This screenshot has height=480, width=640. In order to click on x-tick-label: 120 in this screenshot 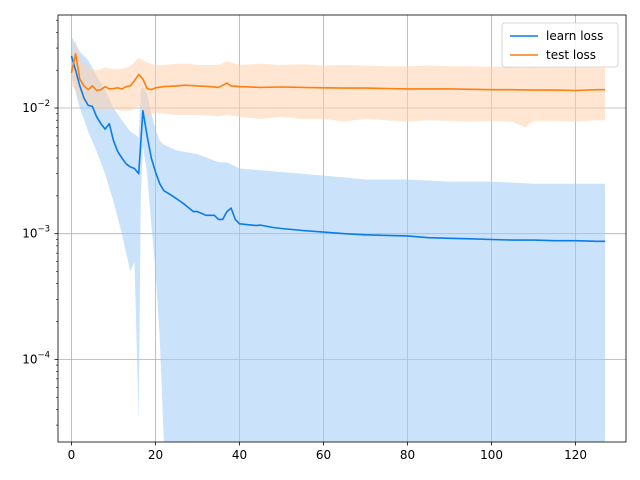, I will do `click(575, 455)`.